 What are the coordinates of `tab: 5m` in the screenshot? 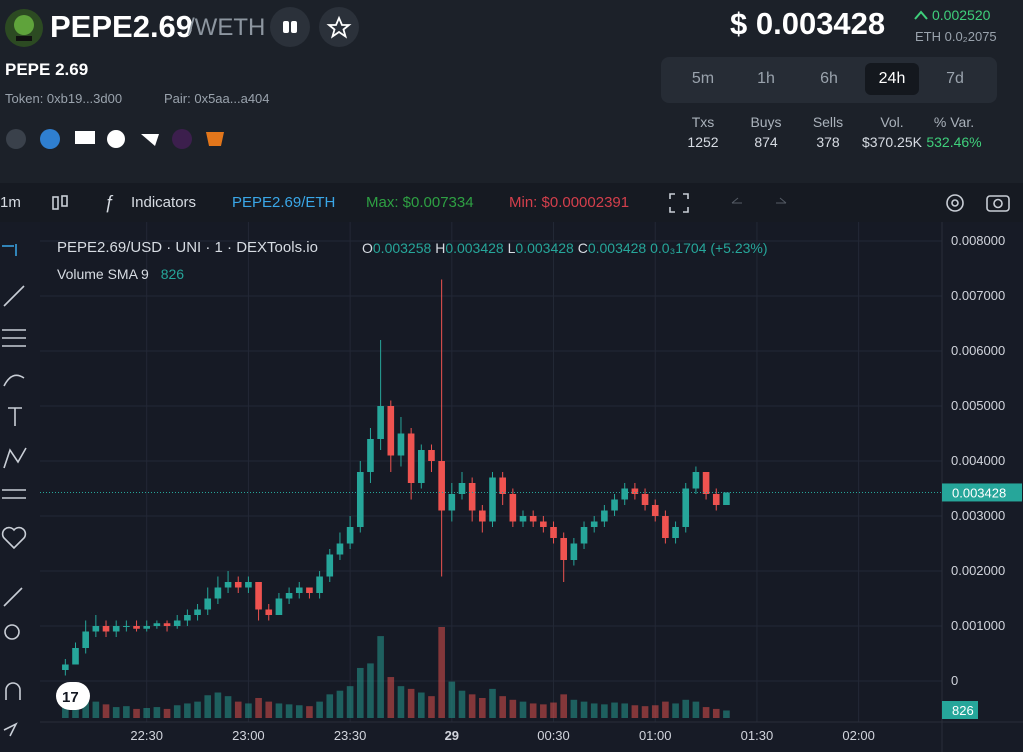 It's located at (703, 78).